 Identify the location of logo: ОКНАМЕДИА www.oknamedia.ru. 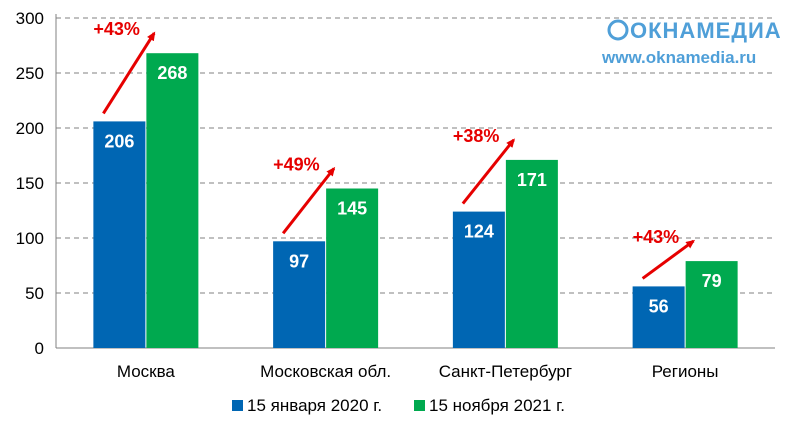
(691, 42).